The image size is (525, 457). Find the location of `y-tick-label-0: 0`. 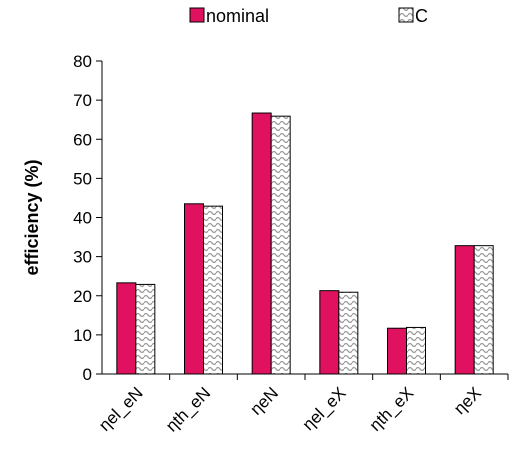

y-tick-label-0: 0 is located at coordinates (87, 374).